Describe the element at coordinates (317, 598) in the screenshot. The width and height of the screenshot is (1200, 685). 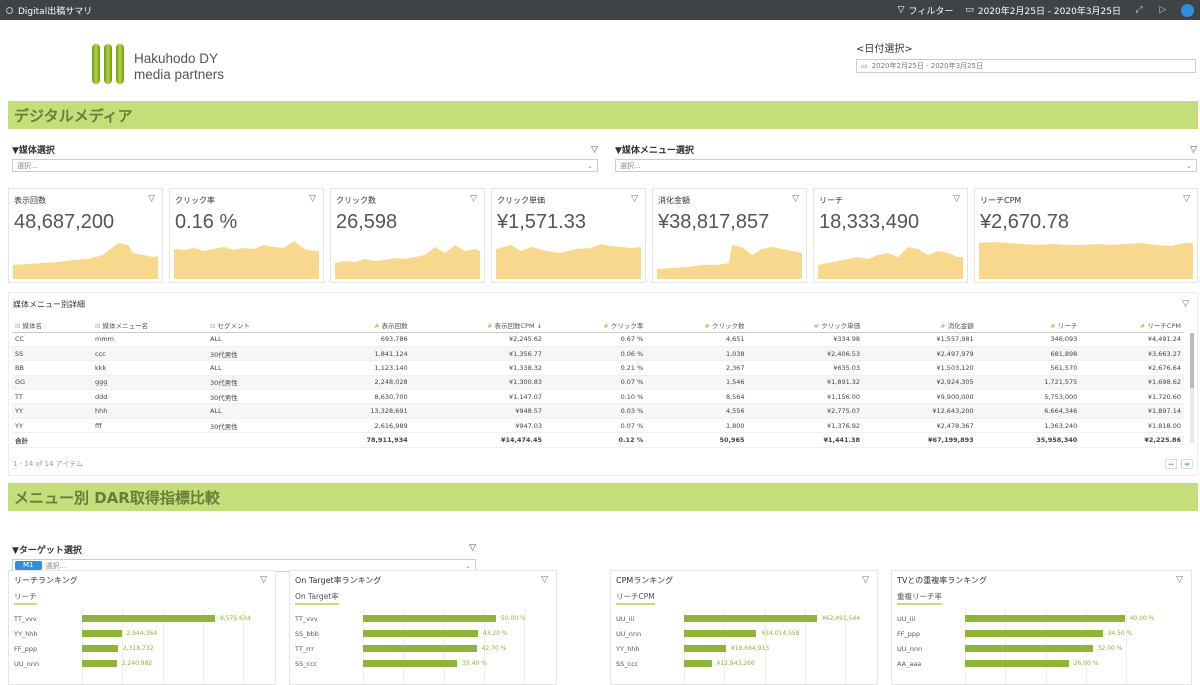
I see `ranking-tab: On Target率` at that location.